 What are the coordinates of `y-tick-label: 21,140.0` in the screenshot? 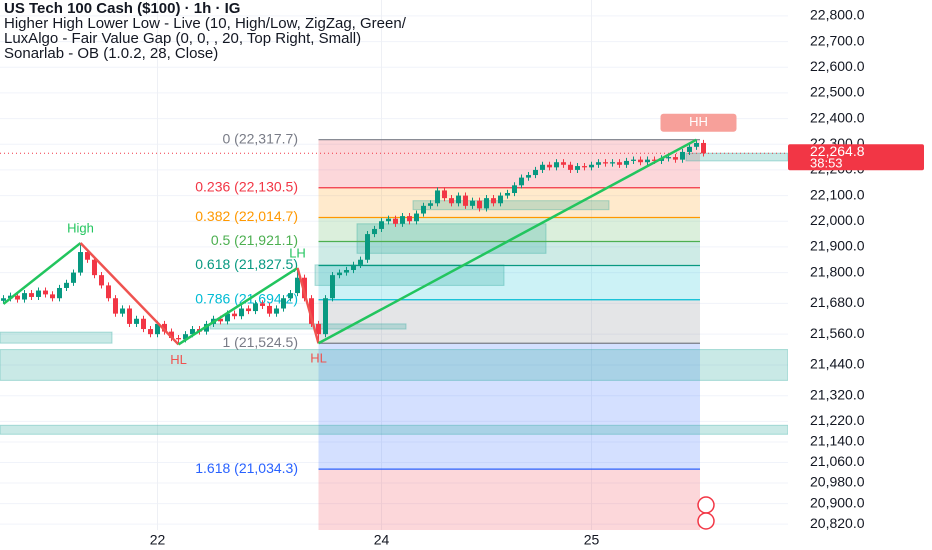 It's located at (837, 441).